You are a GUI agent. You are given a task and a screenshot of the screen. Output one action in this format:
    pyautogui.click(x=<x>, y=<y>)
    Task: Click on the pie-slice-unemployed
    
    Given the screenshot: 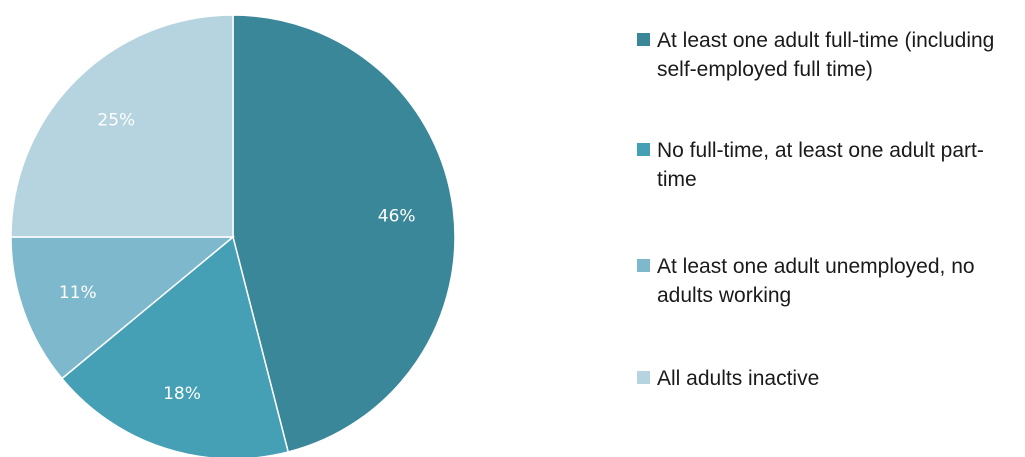 What is the action you would take?
    pyautogui.click(x=123, y=308)
    